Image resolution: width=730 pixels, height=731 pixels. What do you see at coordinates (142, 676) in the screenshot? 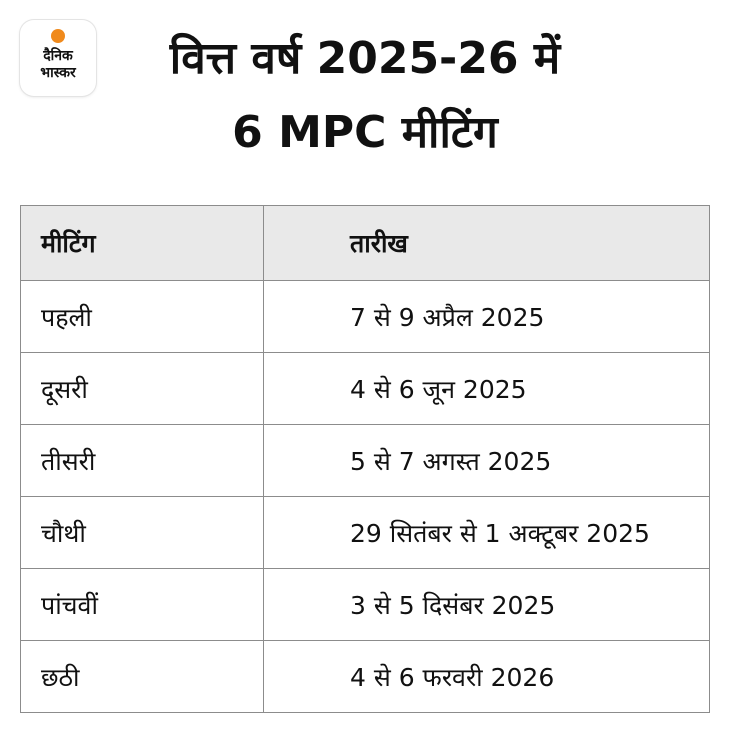
I see `meeting-cell: छठी` at bounding box center [142, 676].